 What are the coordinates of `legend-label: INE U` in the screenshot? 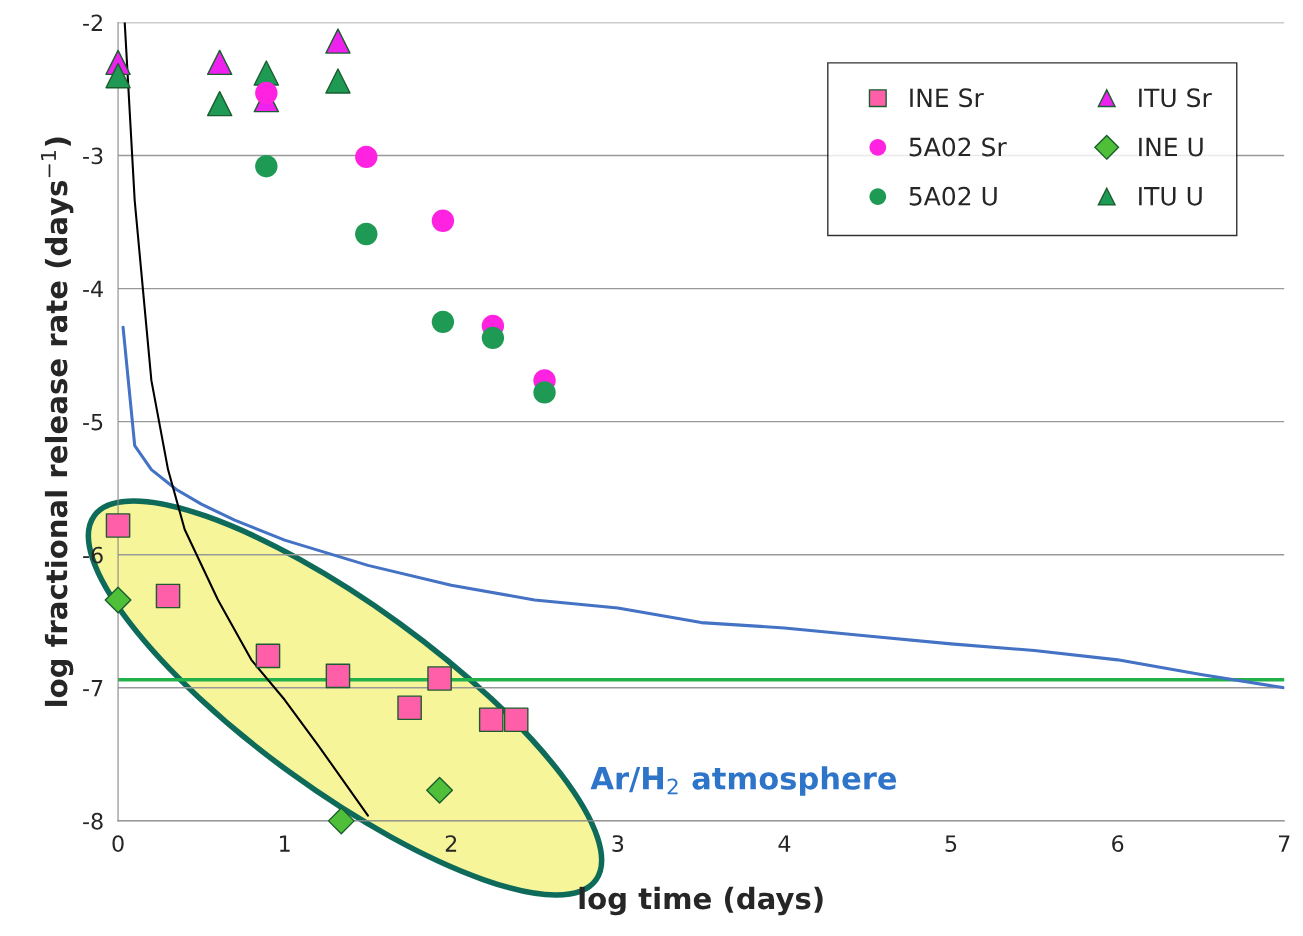 It's located at (1171, 147).